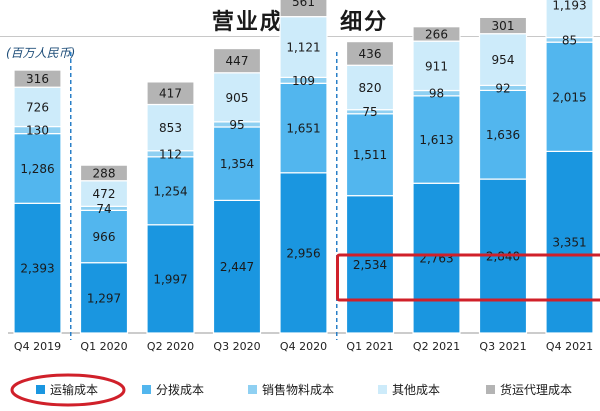 This screenshot has height=411, width=600. Describe the element at coordinates (303, 346) in the screenshot. I see `x-tick-label: Q4 2020` at that location.